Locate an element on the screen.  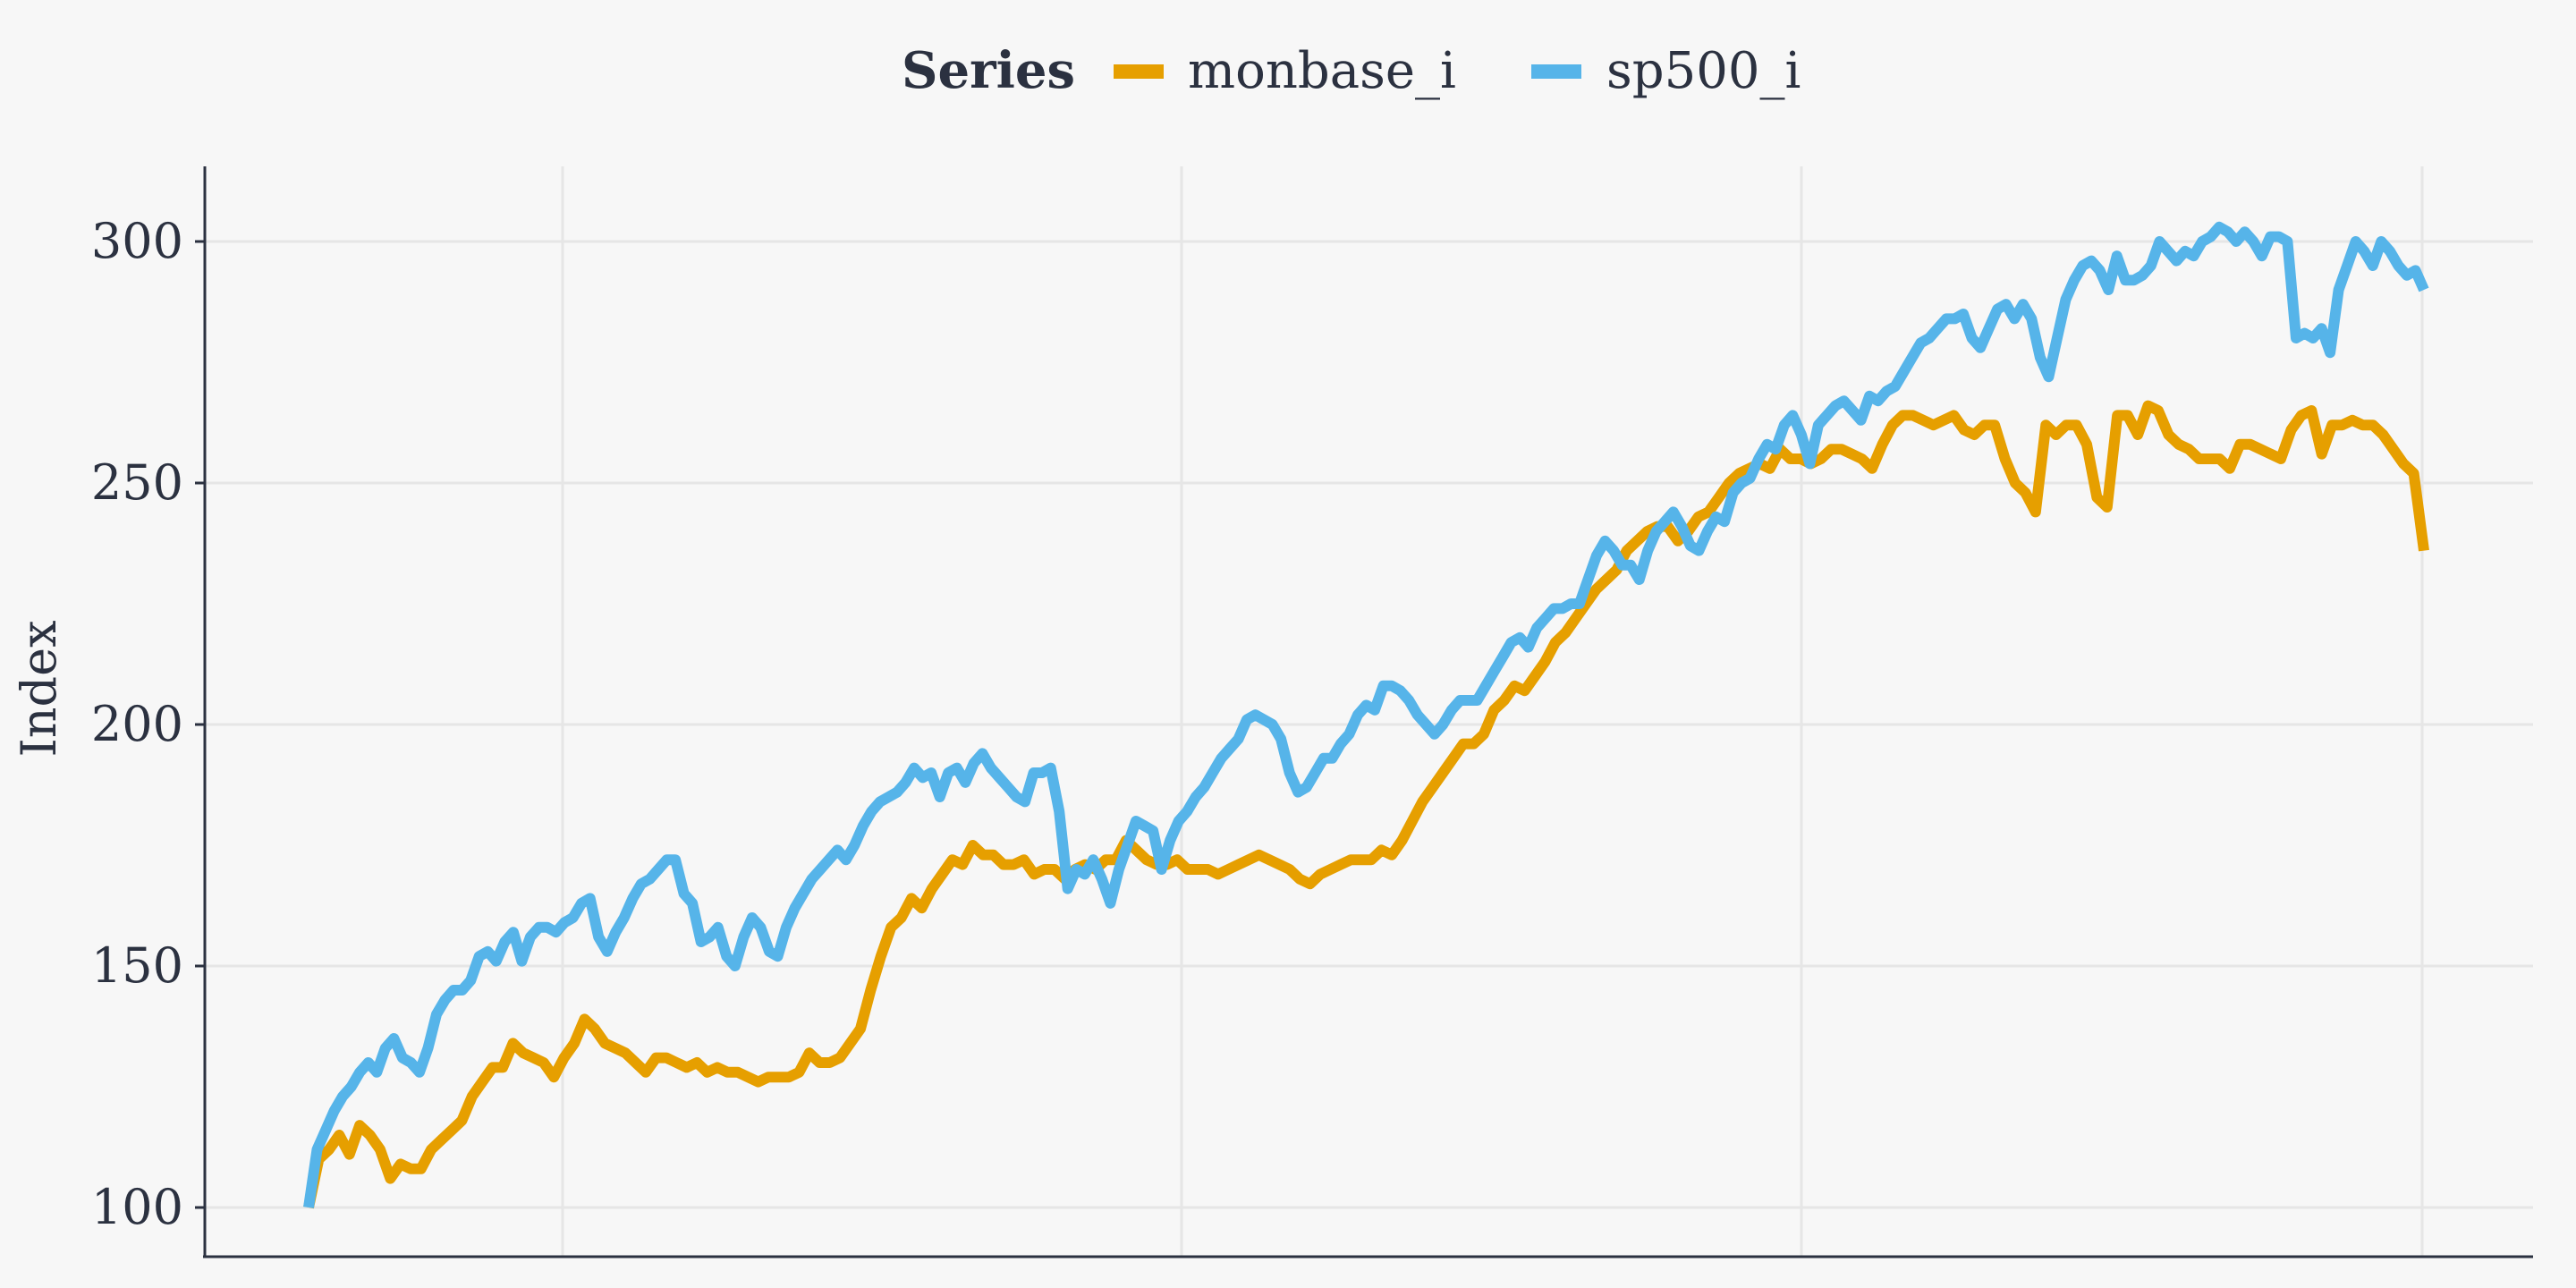
y-tick-label: 150 is located at coordinates (137, 965).